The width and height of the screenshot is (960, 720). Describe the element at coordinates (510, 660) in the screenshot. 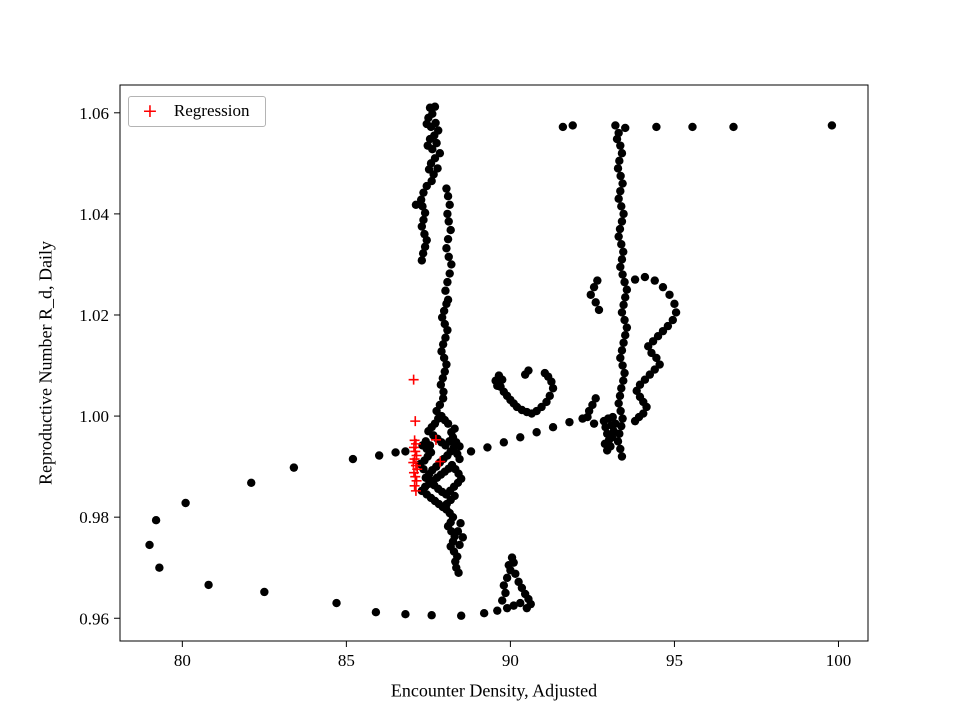

I see `x-tick-label: 90` at that location.